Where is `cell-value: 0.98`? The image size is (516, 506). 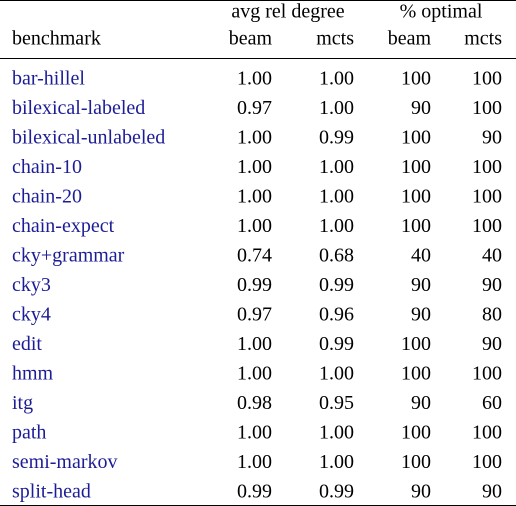 cell-value: 0.98 is located at coordinates (254, 403).